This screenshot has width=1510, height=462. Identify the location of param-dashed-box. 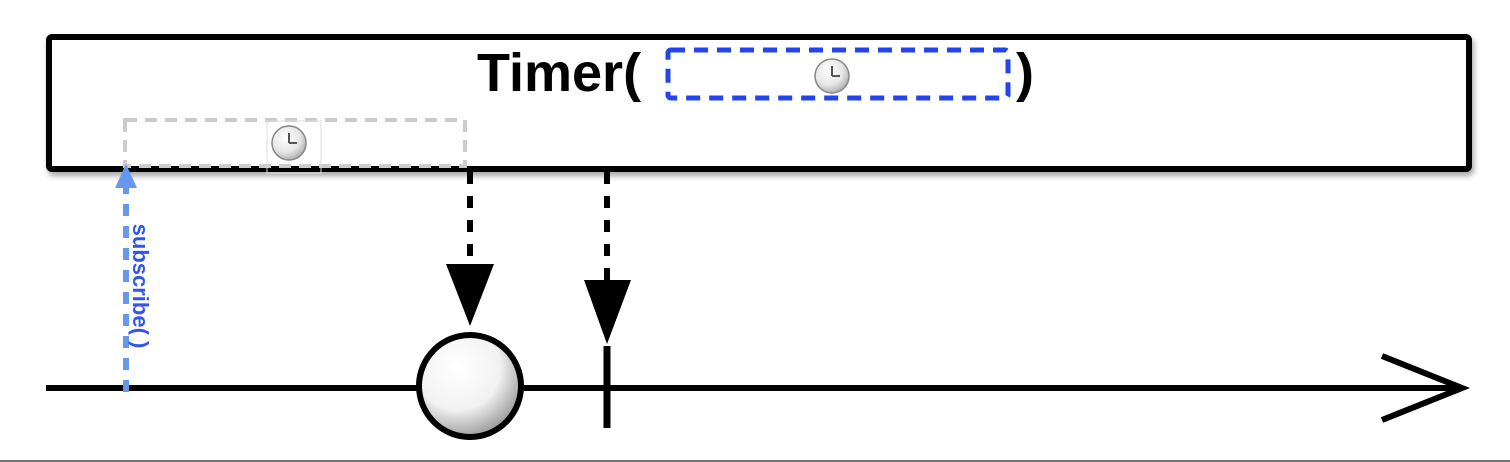
(838, 74).